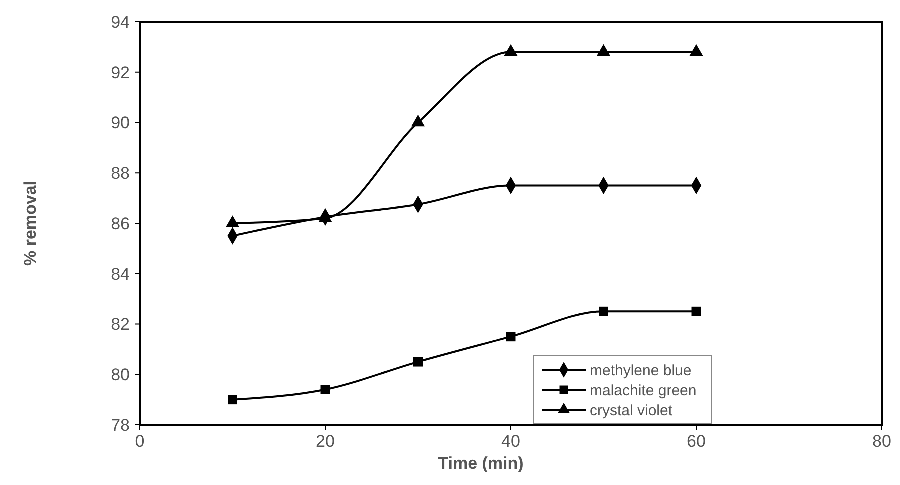 The width and height of the screenshot is (900, 485). Describe the element at coordinates (882, 441) in the screenshot. I see `x-tick-label: 80` at that location.